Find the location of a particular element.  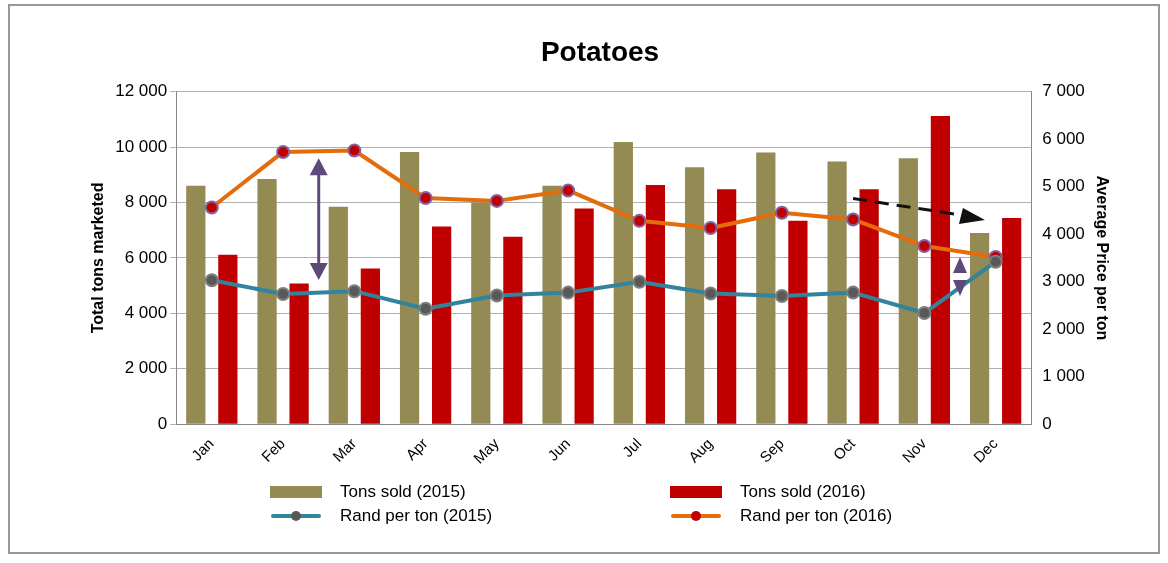

y-tick-label: 6 000 is located at coordinates (146, 257).